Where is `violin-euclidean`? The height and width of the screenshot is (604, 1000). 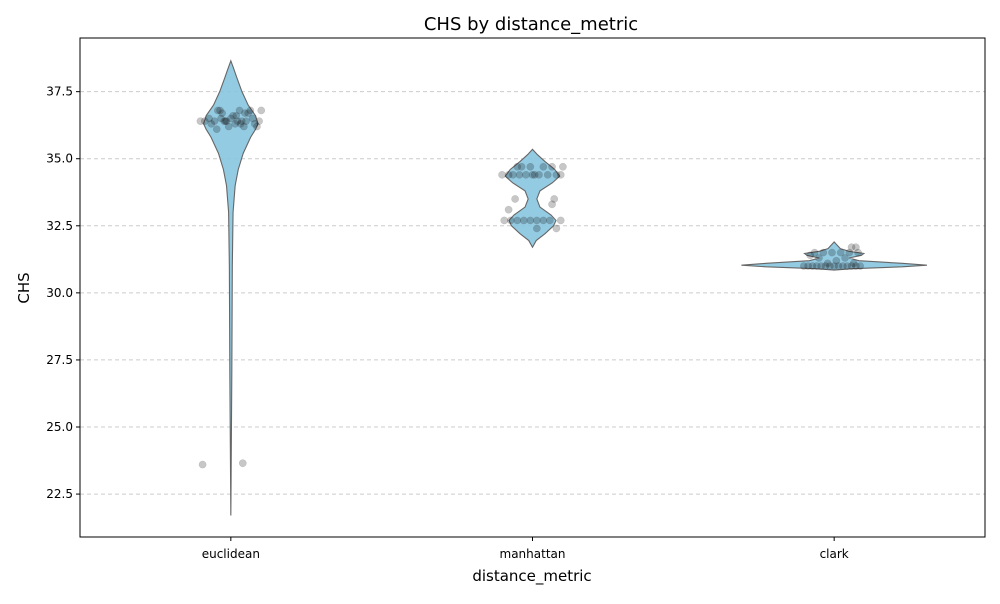 violin-euclidean is located at coordinates (231, 287).